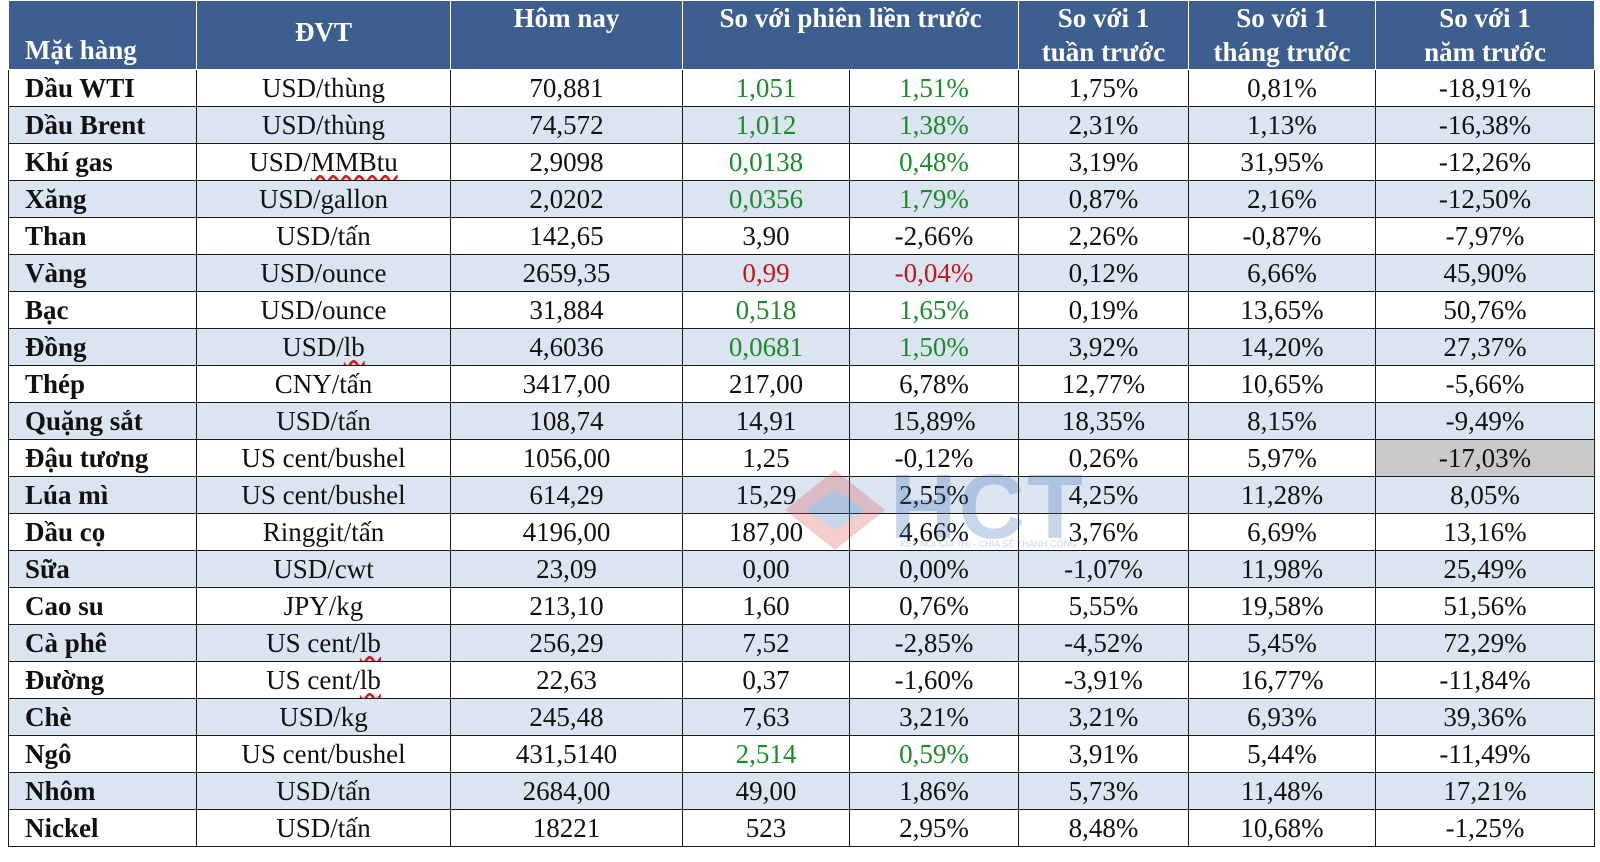  I want to click on month-cell: 10,65%, so click(1282, 384).